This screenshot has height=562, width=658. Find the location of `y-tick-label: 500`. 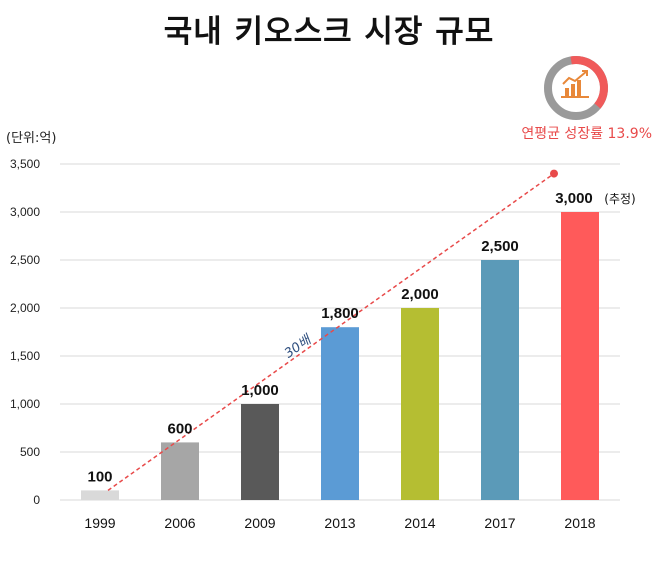

y-tick-label: 500 is located at coordinates (30, 452).